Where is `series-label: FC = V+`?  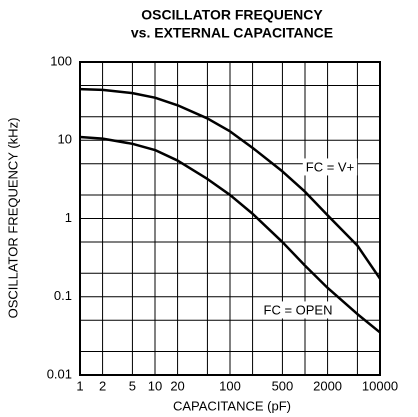 series-label: FC = V+ is located at coordinates (330, 166).